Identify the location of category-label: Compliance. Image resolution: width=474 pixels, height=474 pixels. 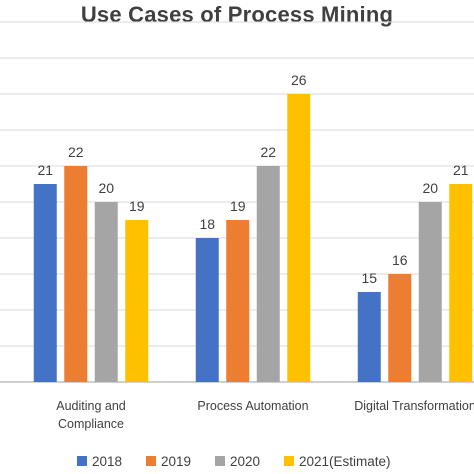
(91, 424).